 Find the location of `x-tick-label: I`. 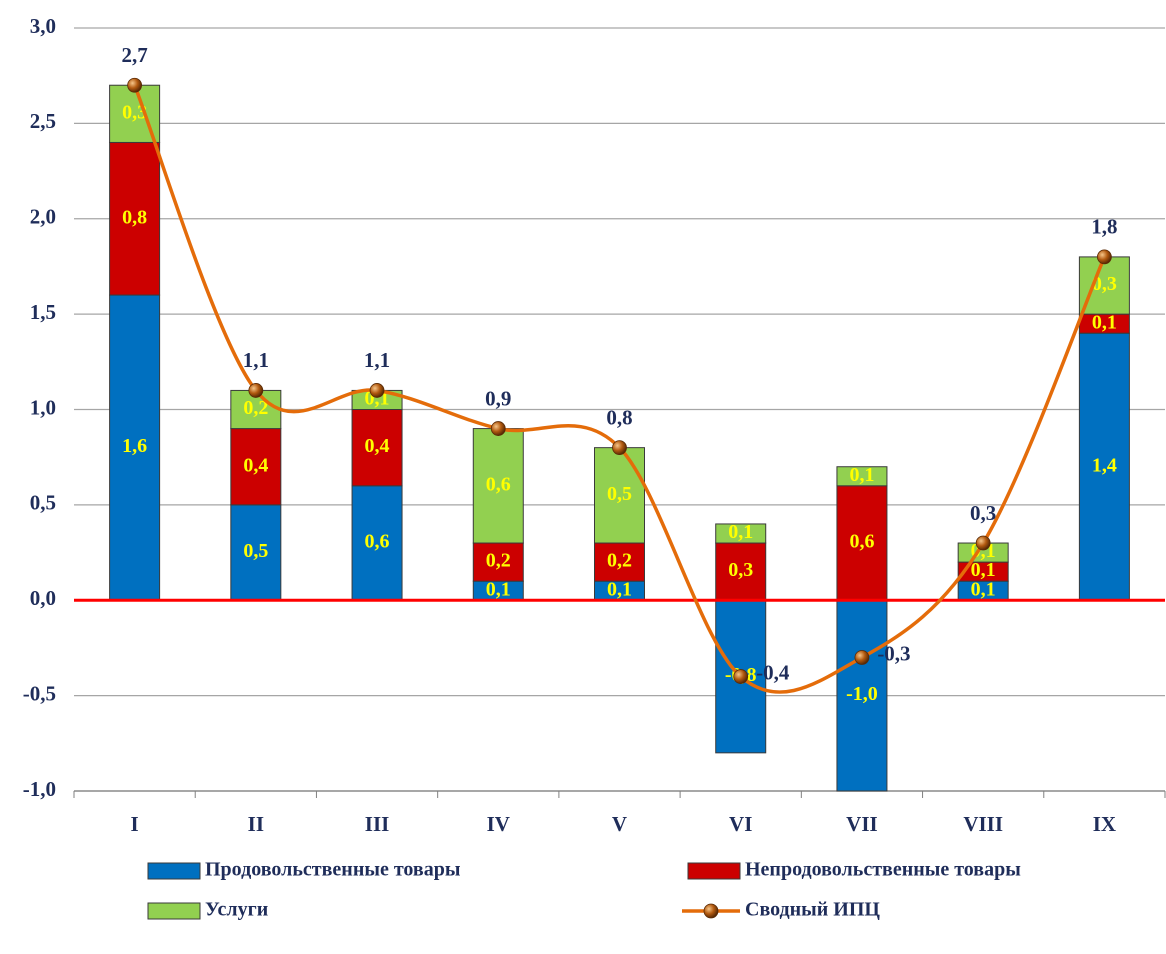

x-tick-label: I is located at coordinates (135, 824).